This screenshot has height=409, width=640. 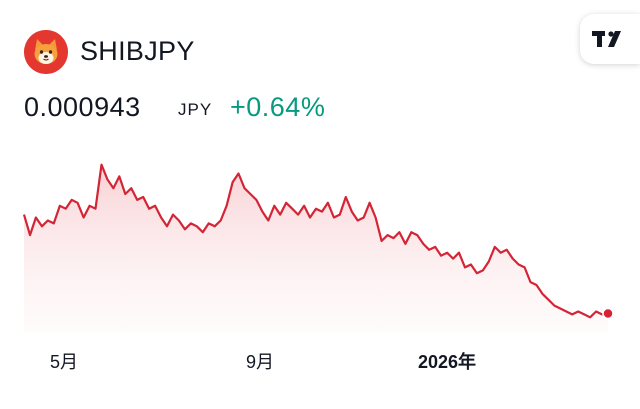 What do you see at coordinates (137, 51) in the screenshot?
I see `symbol-name: SHIBJPY` at bounding box center [137, 51].